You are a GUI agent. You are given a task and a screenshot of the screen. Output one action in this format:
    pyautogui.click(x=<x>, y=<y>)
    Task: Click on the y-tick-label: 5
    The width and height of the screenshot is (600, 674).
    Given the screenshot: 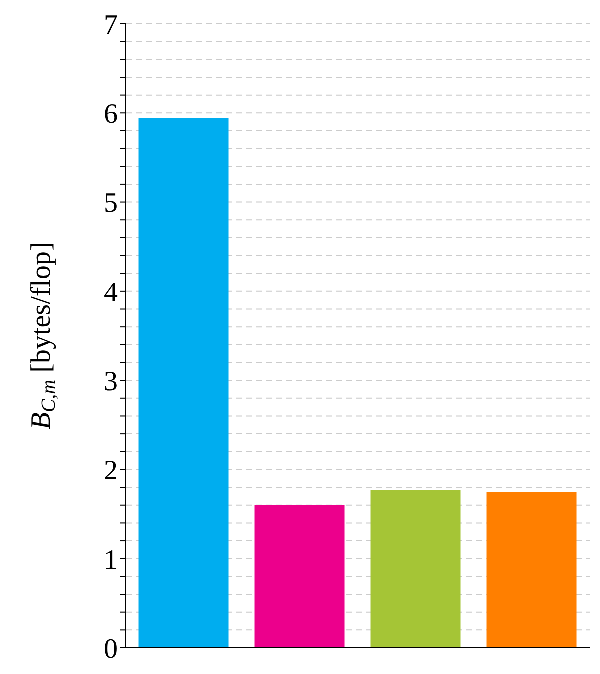 What is the action you would take?
    pyautogui.click(x=111, y=204)
    